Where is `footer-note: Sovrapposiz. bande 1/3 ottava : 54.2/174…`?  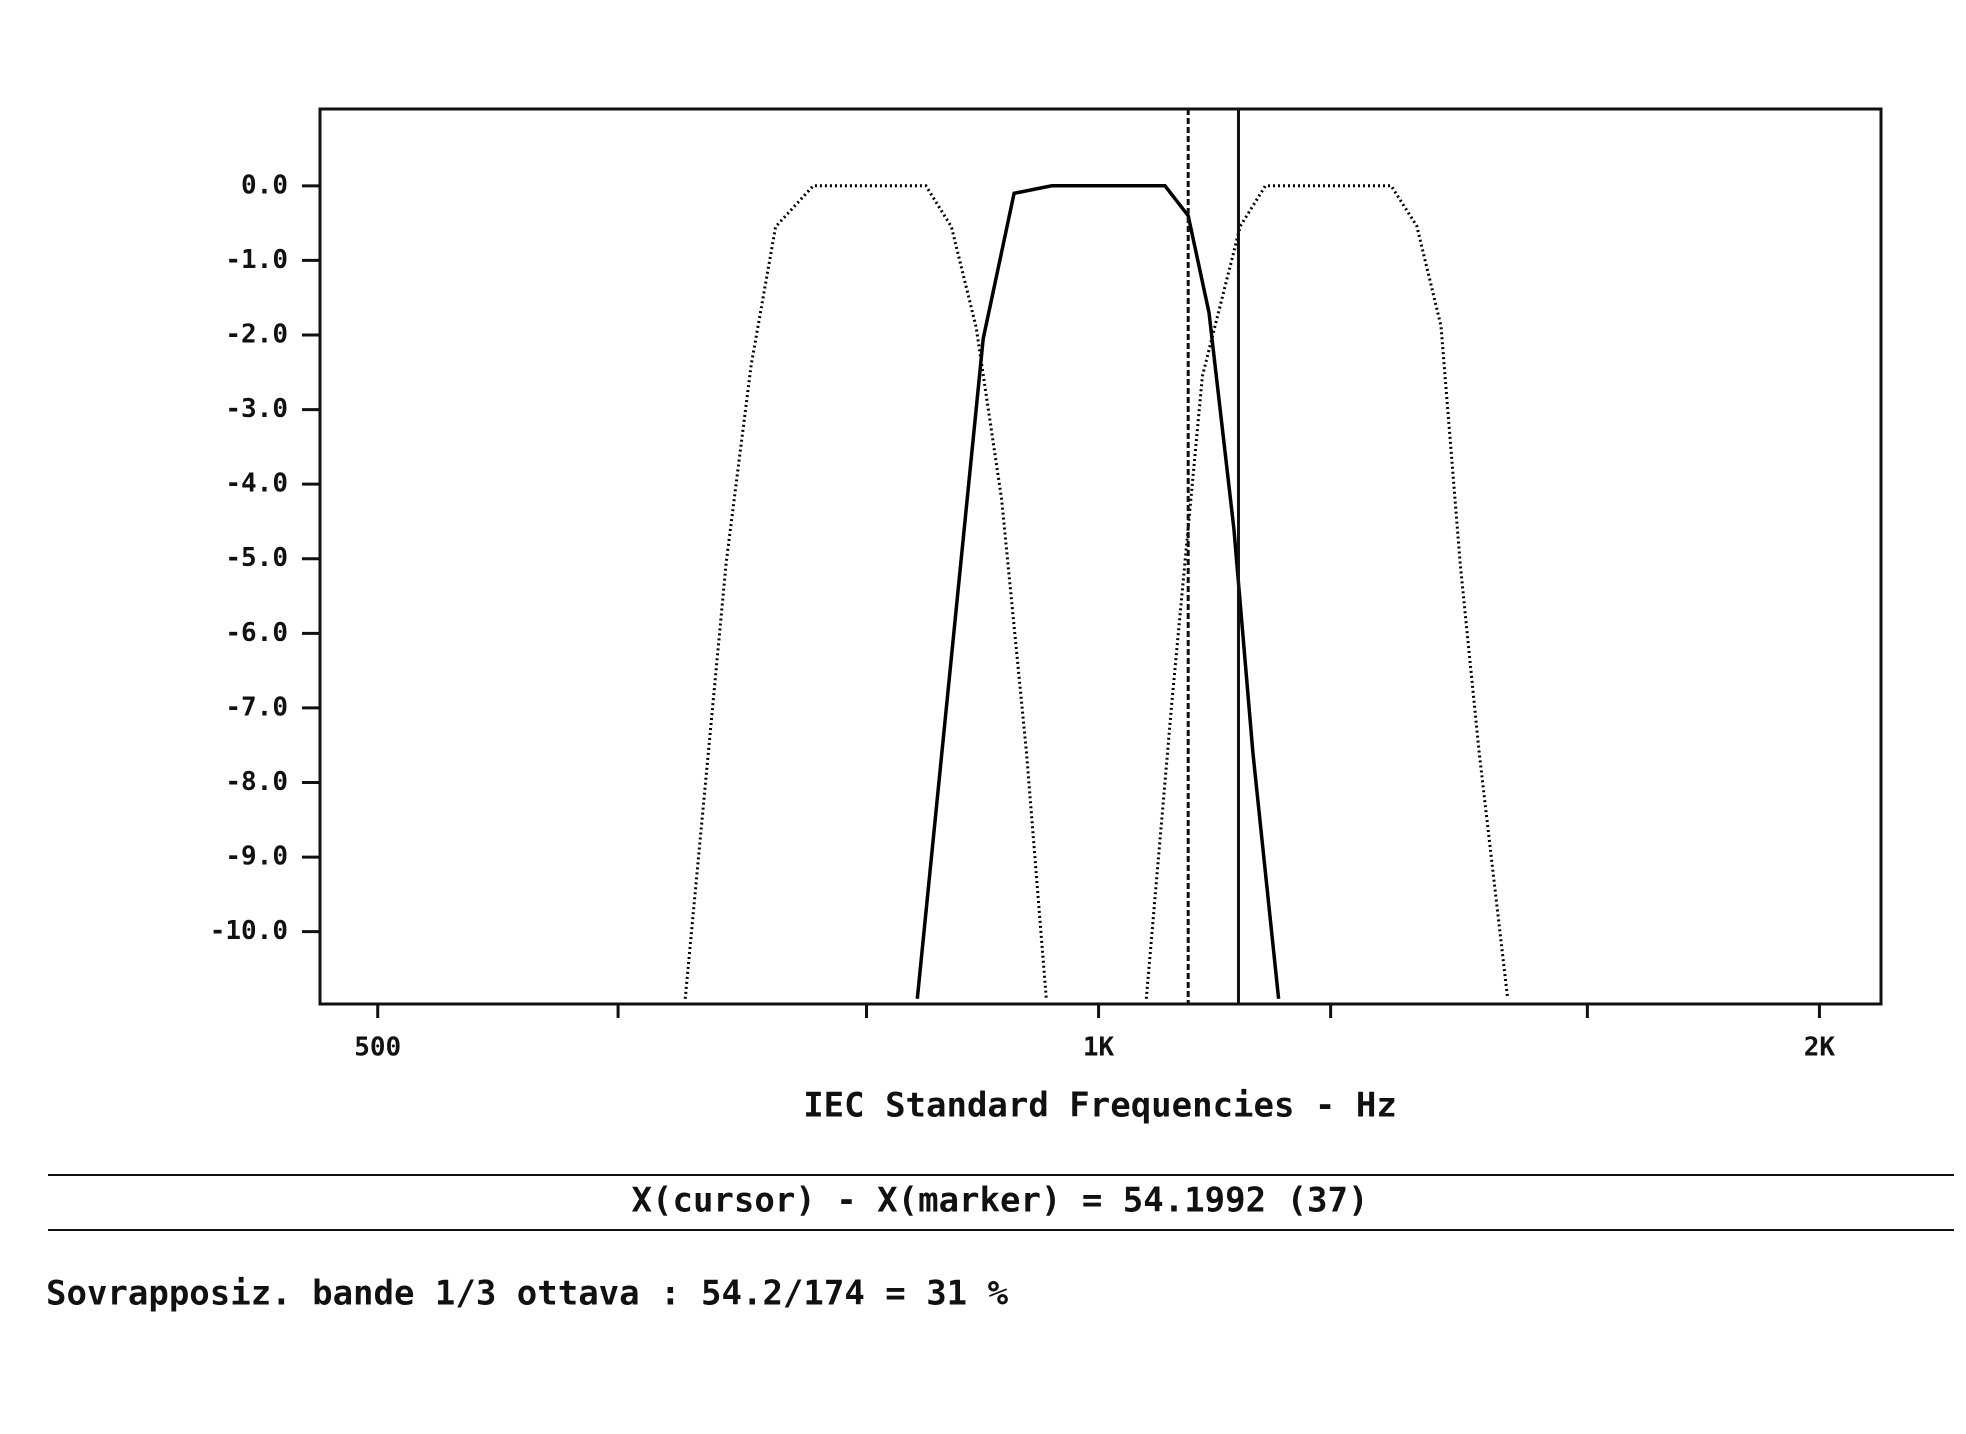
footer-note: Sovrapposiz. bande 1/3 ottava : 54.2/174… is located at coordinates (527, 1294).